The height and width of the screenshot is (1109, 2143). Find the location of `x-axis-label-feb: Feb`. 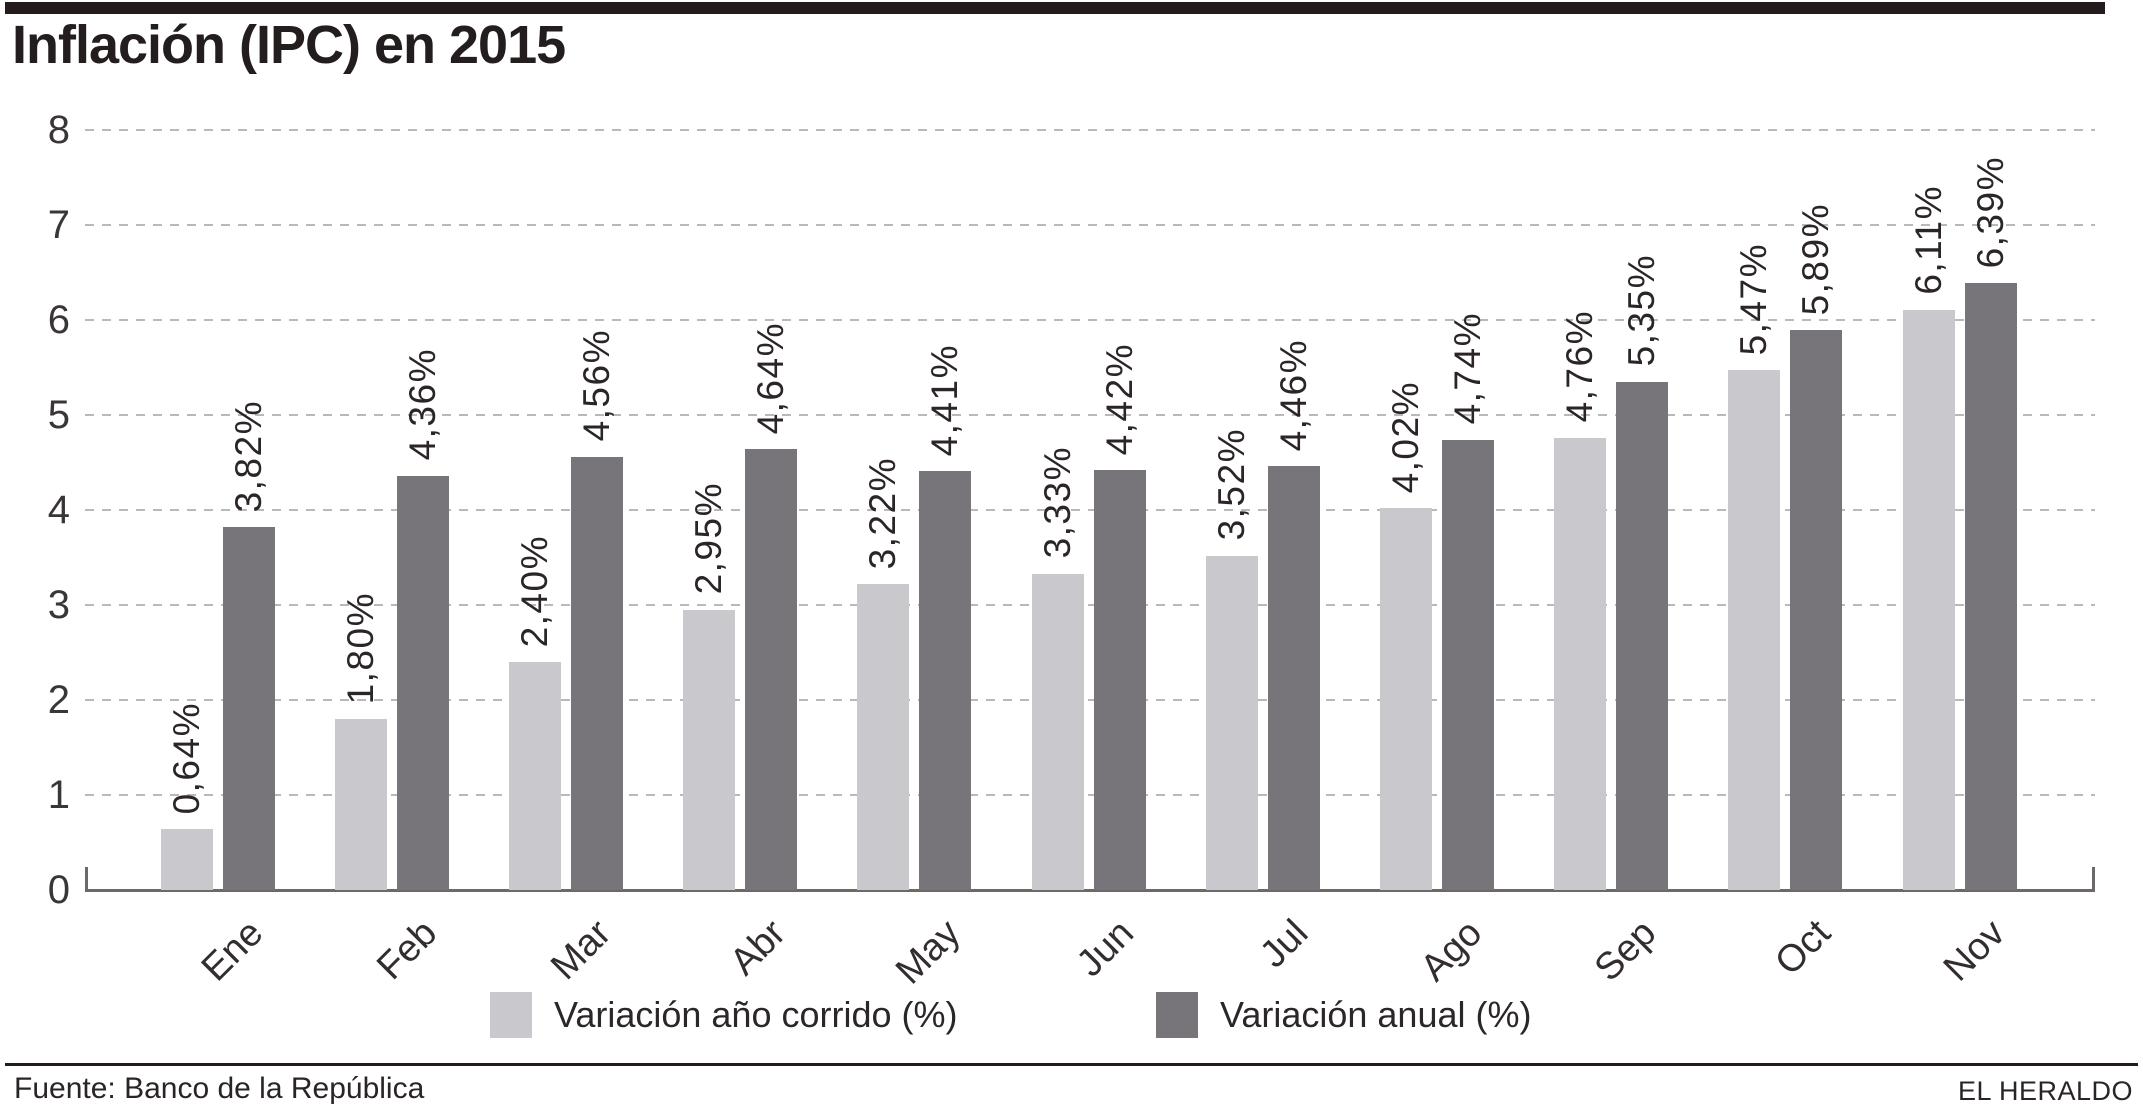

x-axis-label-feb: Feb is located at coordinates (407, 950).